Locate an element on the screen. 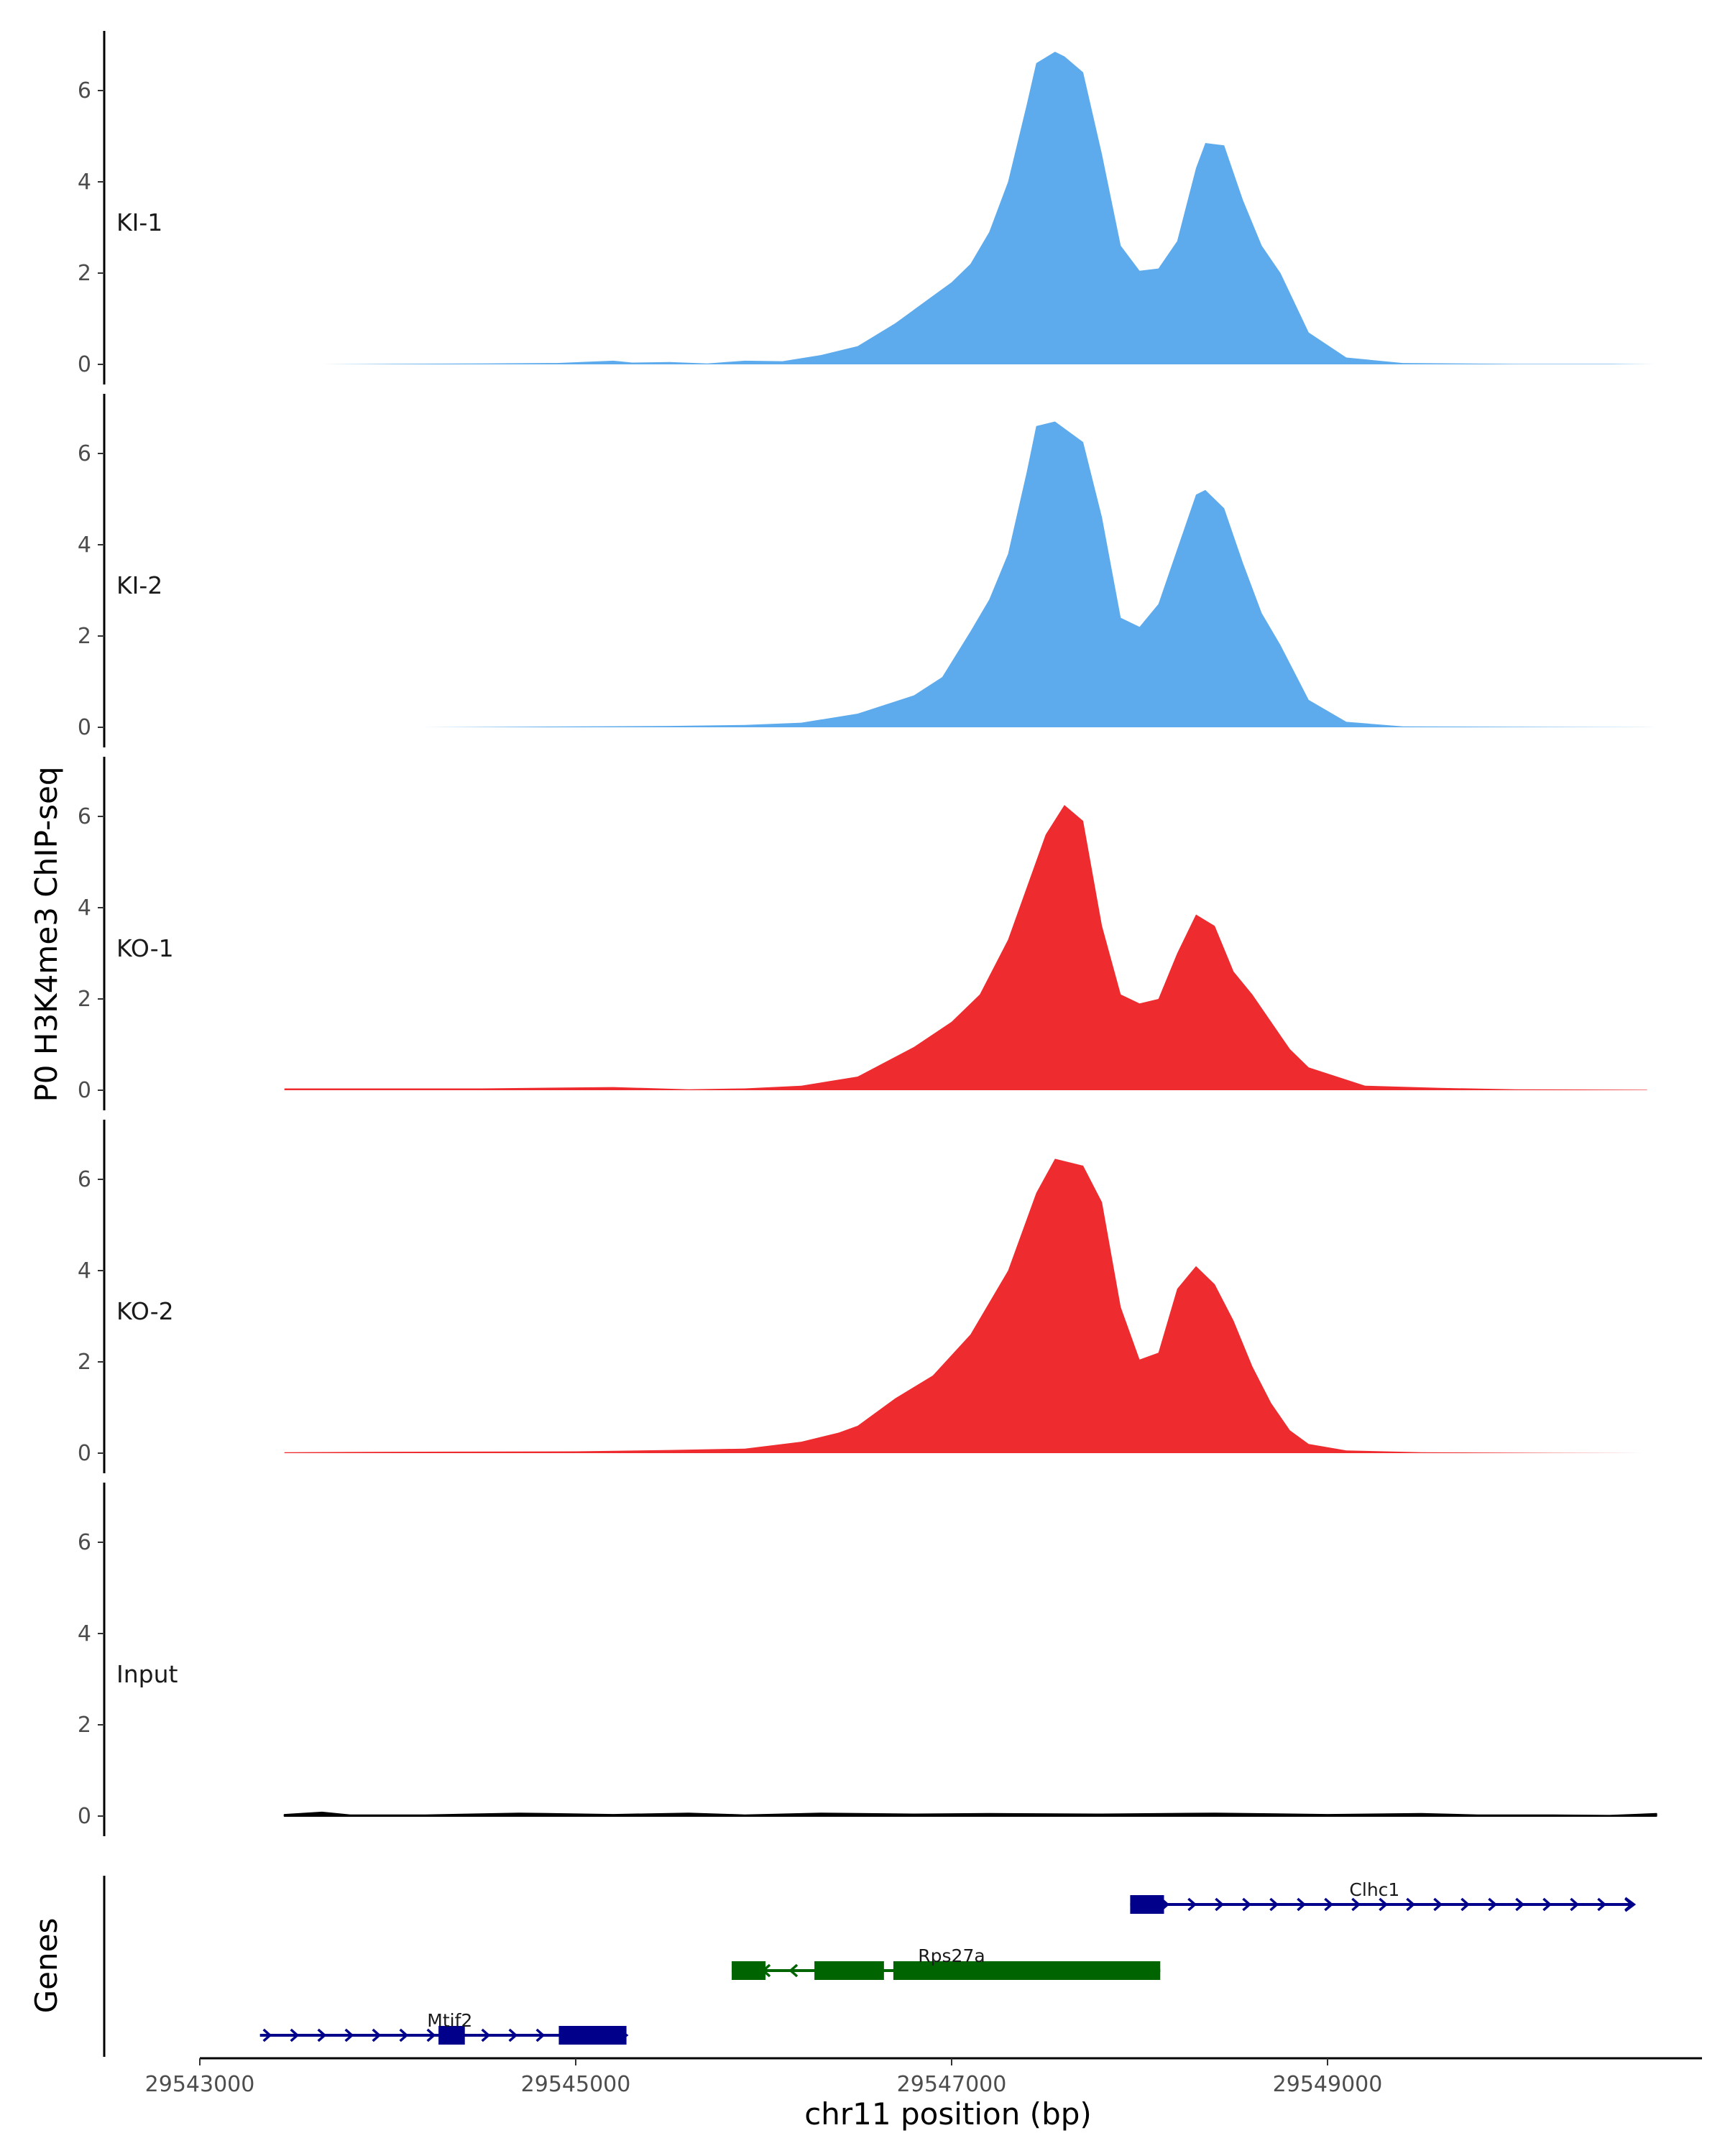 This screenshot has height=2156, width=1725. track-label: KI-1 is located at coordinates (139, 222).